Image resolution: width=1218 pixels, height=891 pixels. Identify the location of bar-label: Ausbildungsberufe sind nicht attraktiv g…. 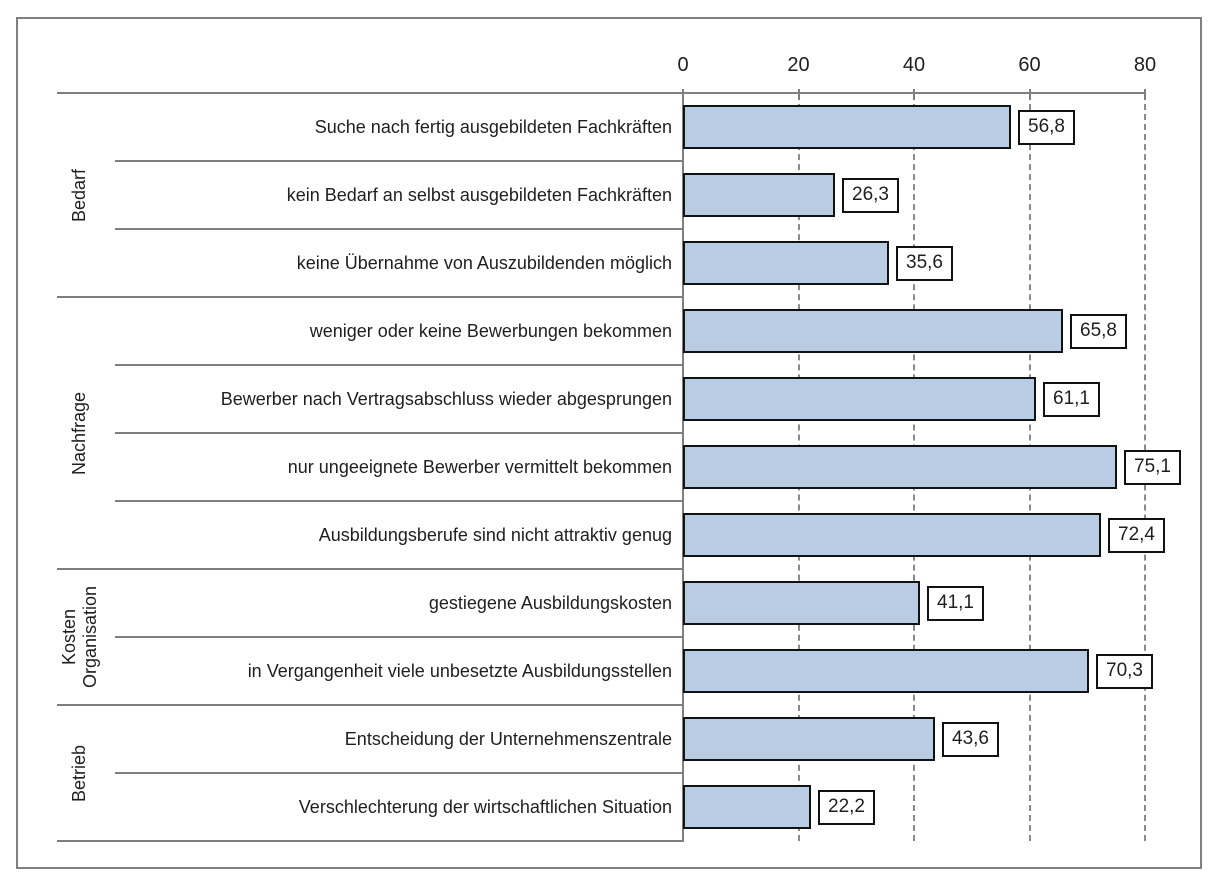
(495, 535).